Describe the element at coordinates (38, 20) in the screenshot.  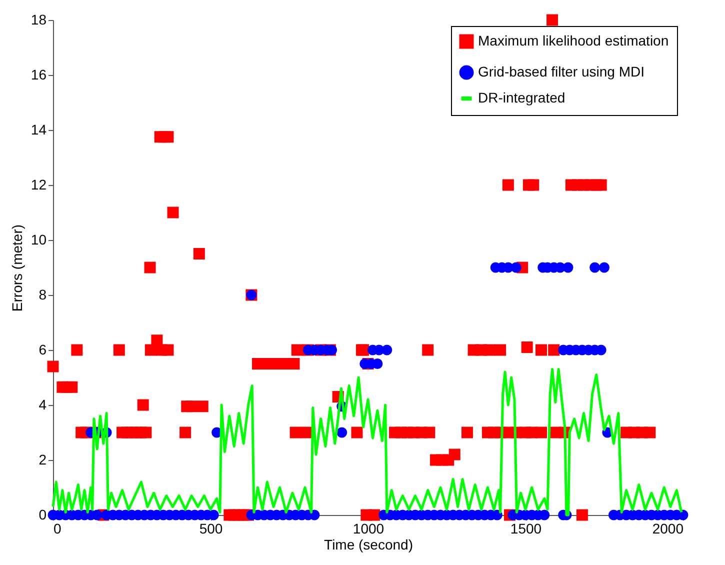
I see `y-tick-label: 18` at that location.